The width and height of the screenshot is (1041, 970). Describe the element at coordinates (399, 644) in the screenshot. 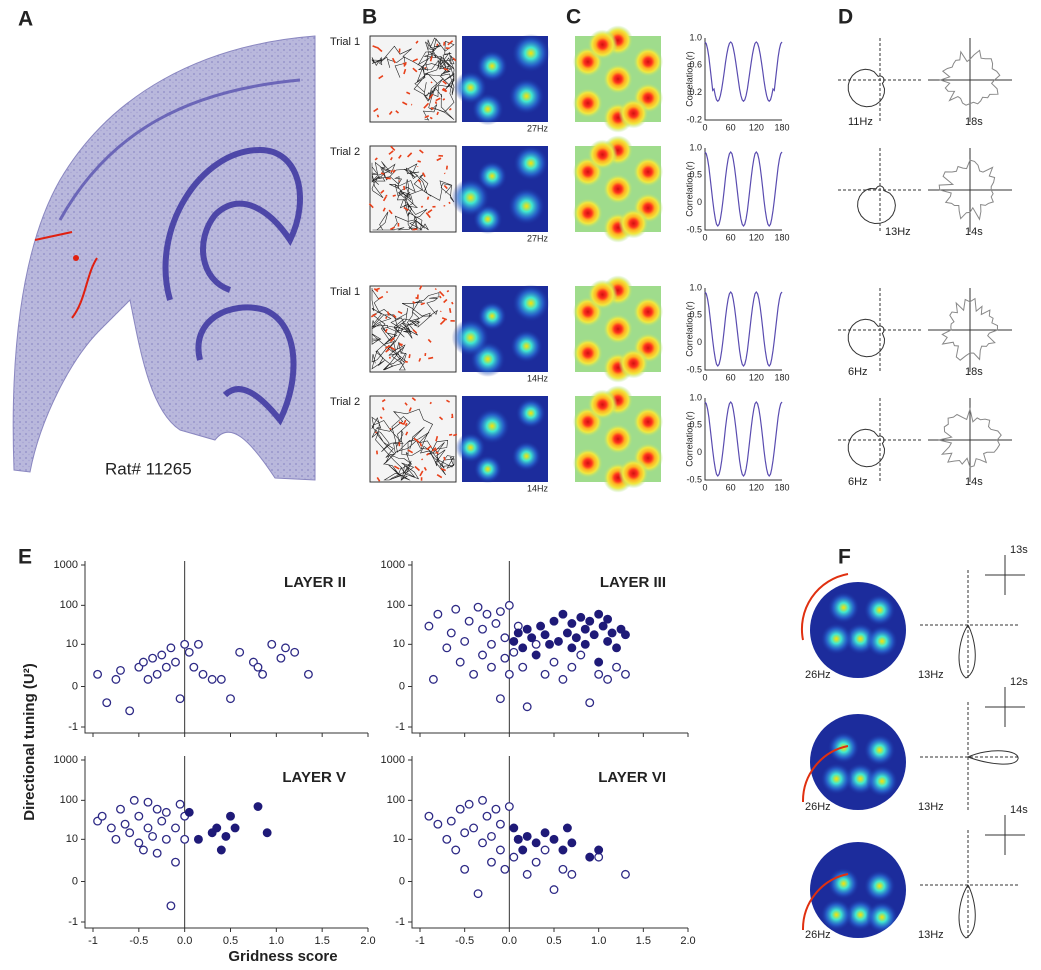

I see `y-tick-label: 10` at that location.